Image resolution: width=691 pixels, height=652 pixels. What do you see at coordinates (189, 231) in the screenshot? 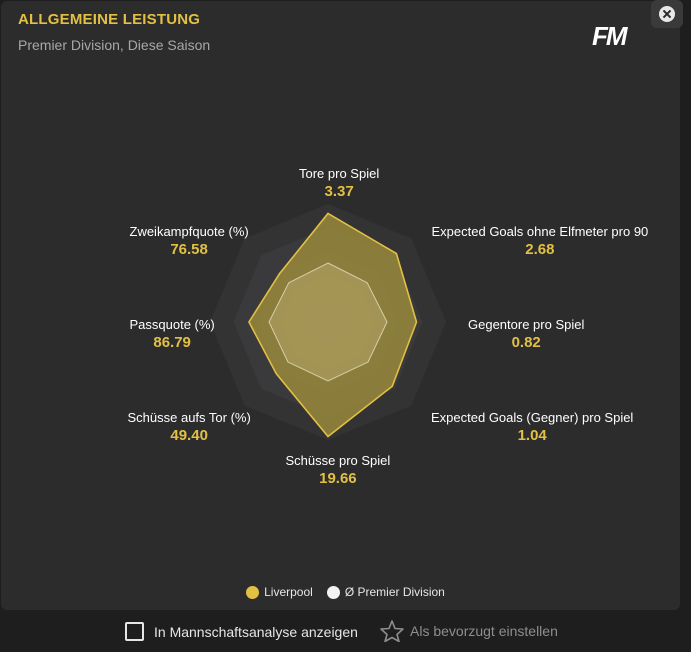
I see `axis-name: Zweikampfquote (%)` at bounding box center [189, 231].